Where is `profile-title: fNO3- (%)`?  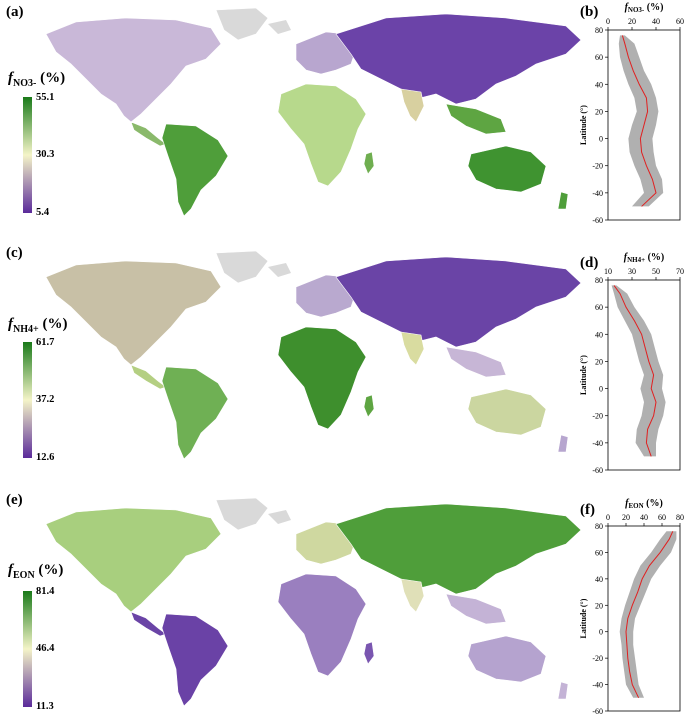 profile-title: fNO3- (%) is located at coordinates (644, 8).